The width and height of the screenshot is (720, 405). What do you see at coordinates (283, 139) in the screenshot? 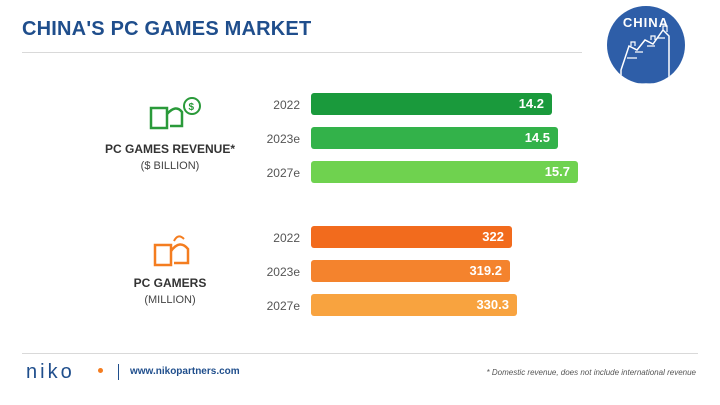
I see `revenue-year-label-2023e: 2023e` at bounding box center [283, 139].